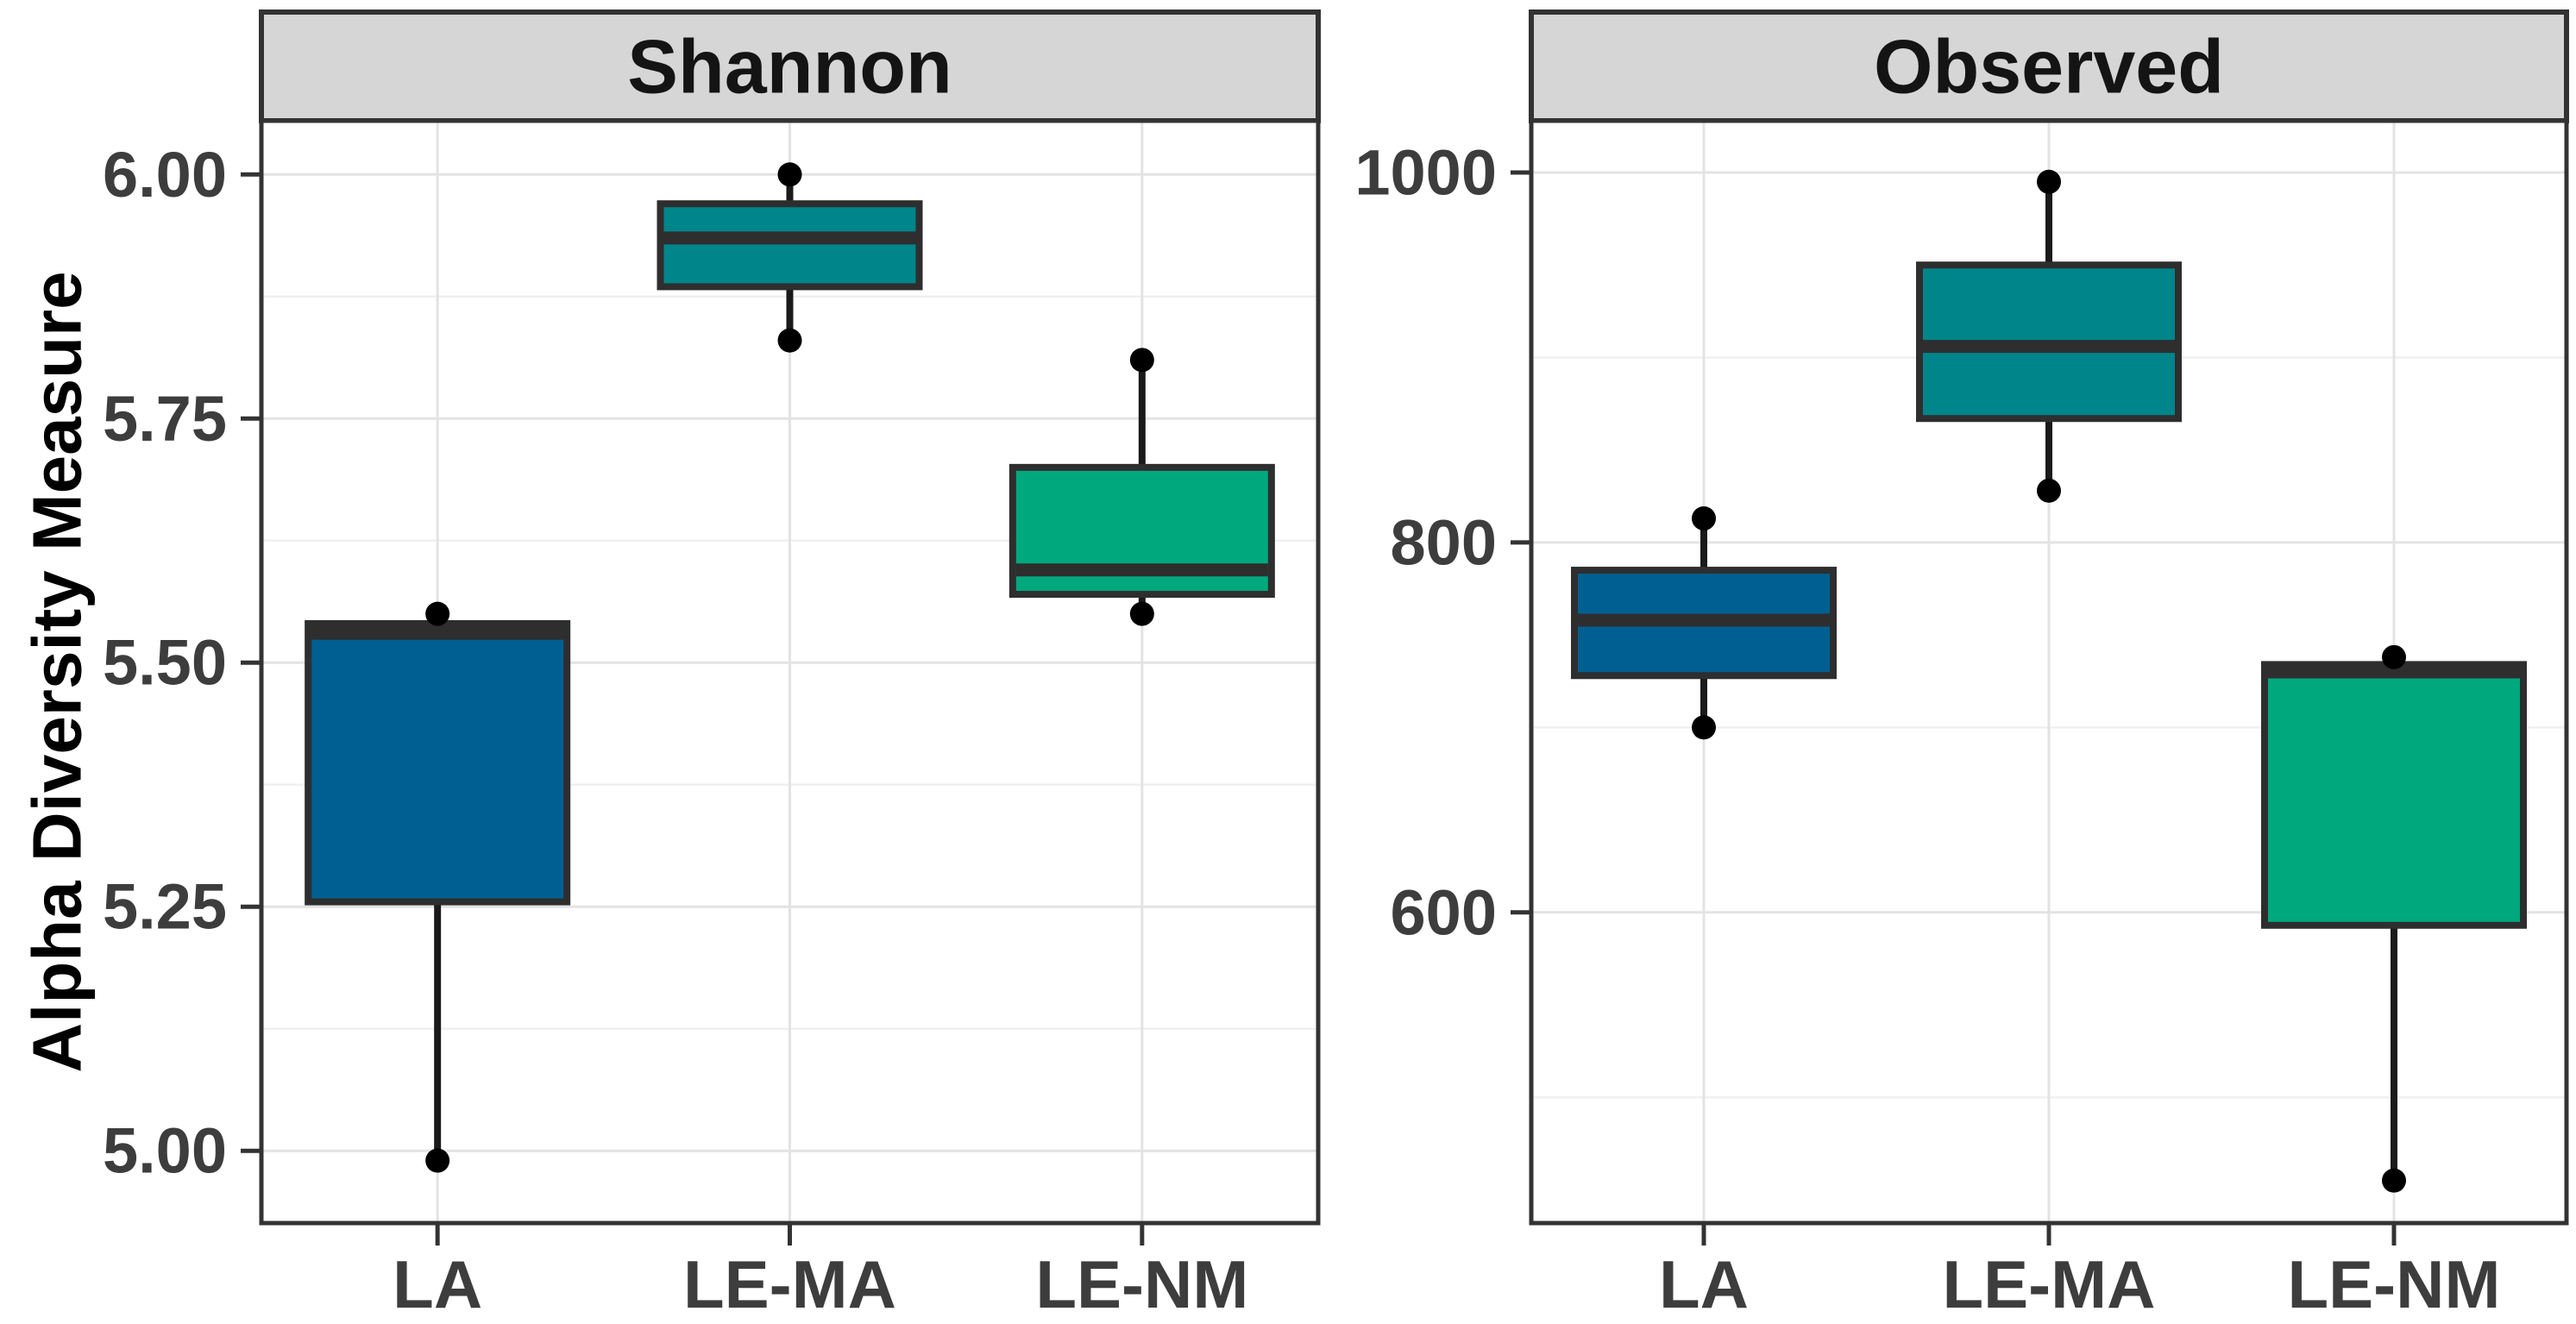 The width and height of the screenshot is (2576, 1324). I want to click on y-tick-label: 5.50, so click(165, 663).